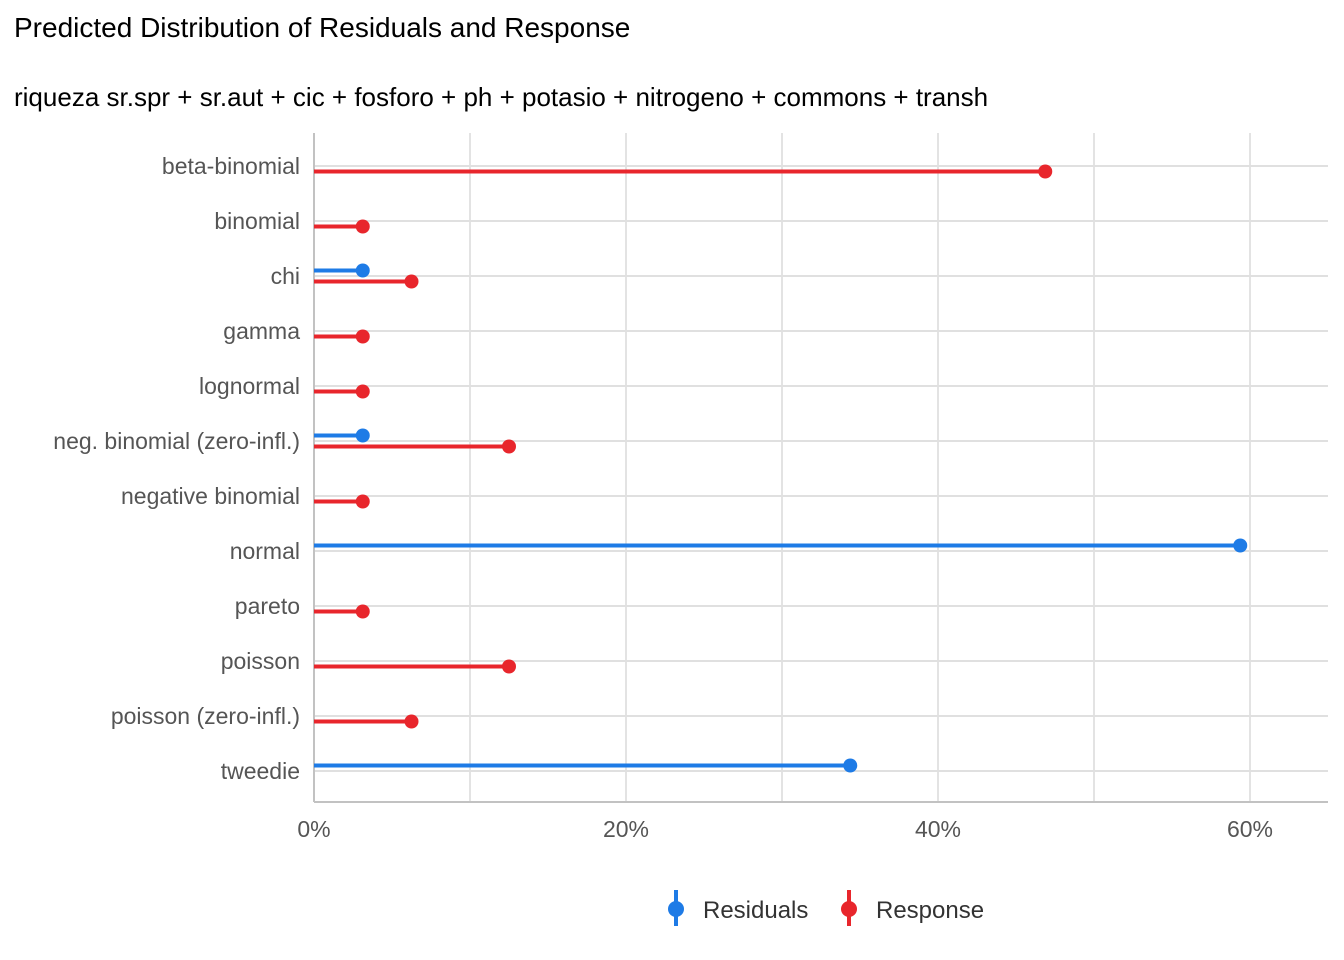 This screenshot has width=1344, height=960. I want to click on x-tick-label: 40%, so click(938, 829).